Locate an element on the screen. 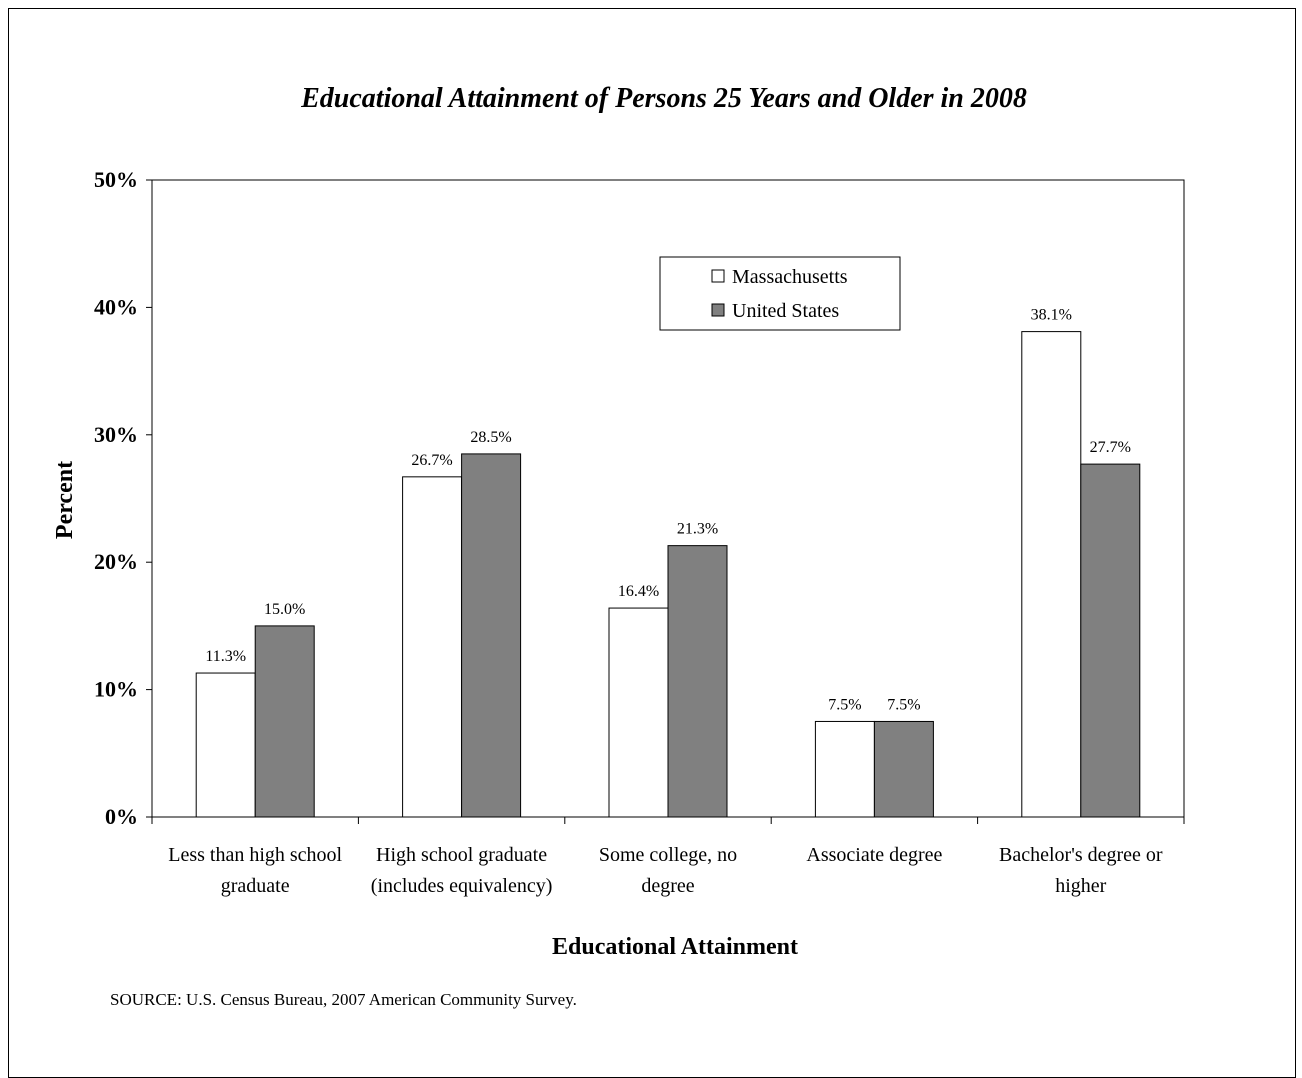  bar-value-label: 38.1% is located at coordinates (1051, 315).